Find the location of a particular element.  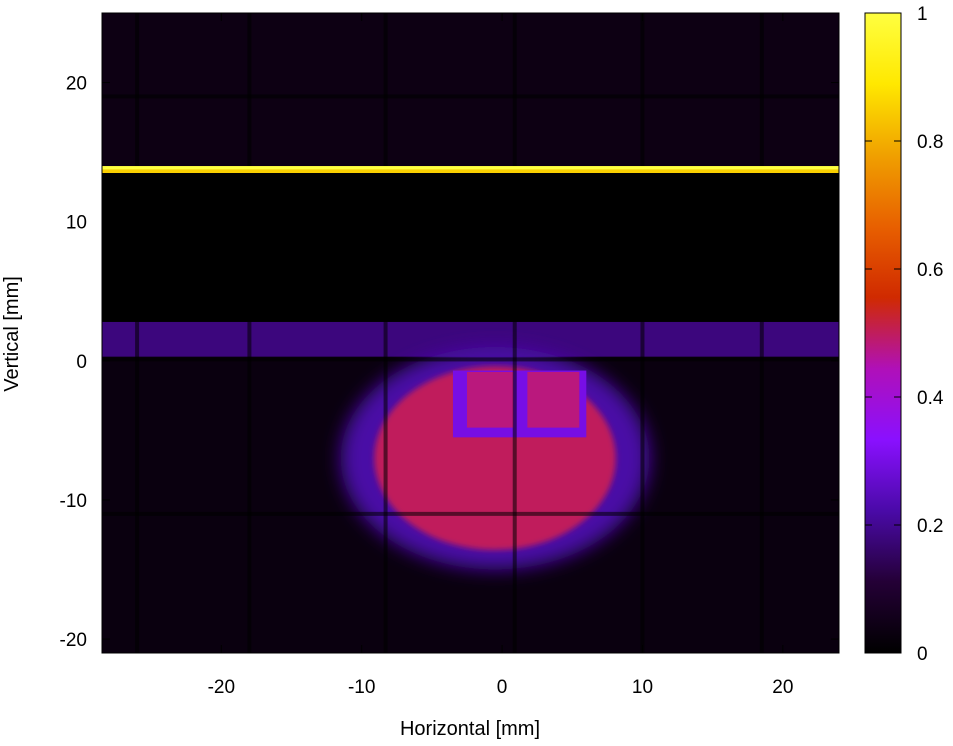

colorbar-gradient is located at coordinates (883, 333).